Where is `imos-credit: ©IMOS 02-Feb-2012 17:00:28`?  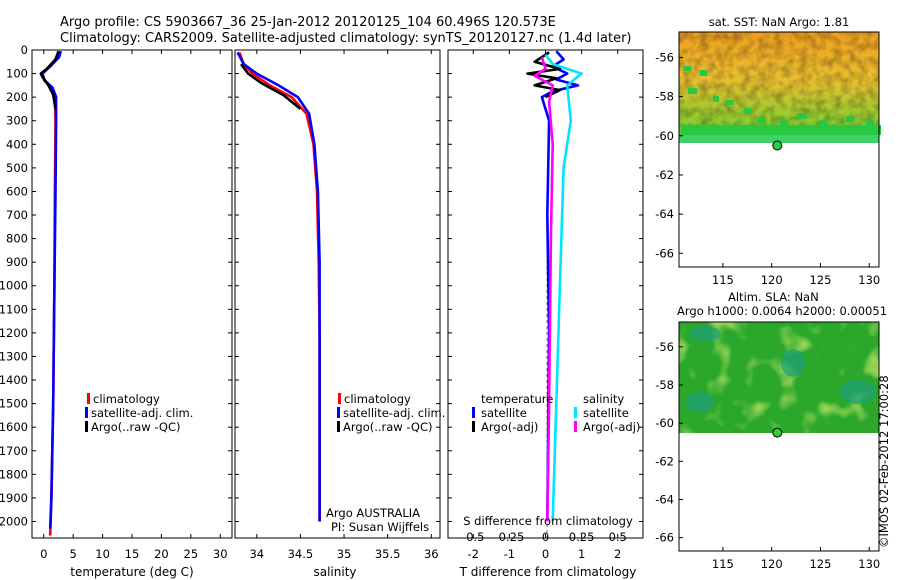
imos-credit: ©IMOS 02-Feb-2012 17:00:28 is located at coordinates (884, 461).